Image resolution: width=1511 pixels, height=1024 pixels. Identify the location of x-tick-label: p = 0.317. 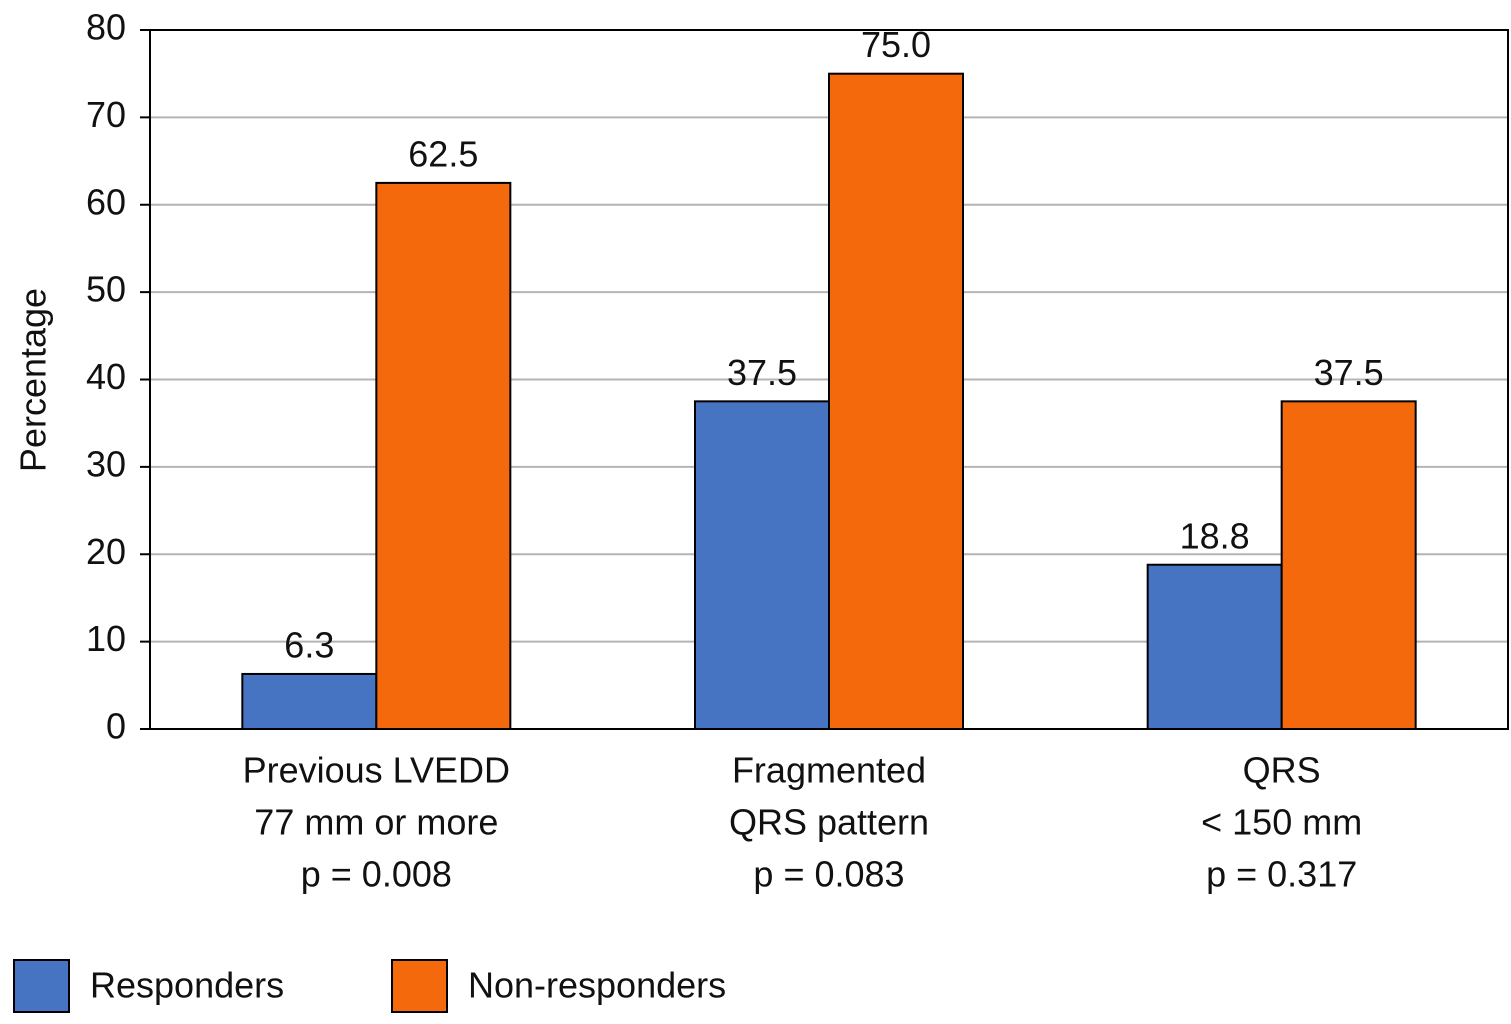
(1281, 874).